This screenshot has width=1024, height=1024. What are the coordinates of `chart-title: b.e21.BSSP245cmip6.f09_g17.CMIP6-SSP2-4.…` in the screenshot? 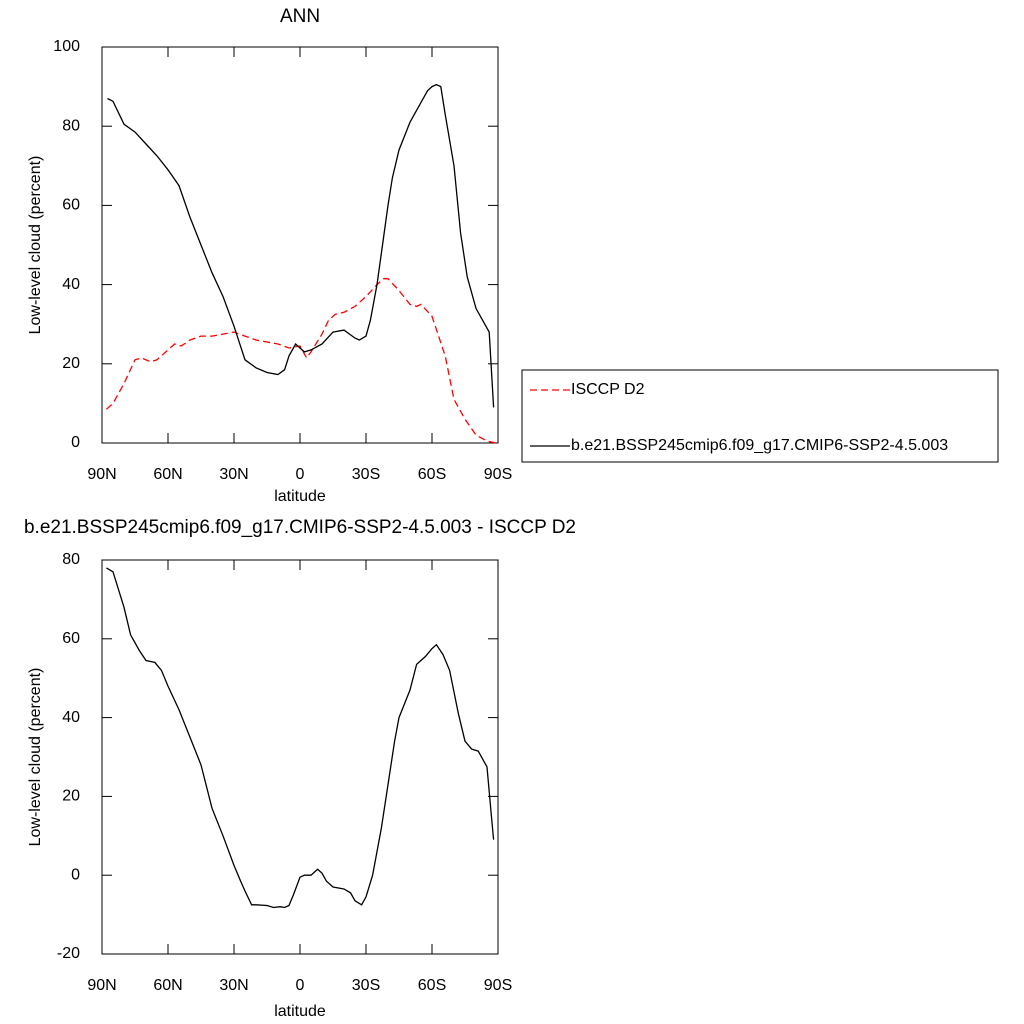 It's located at (300, 527).